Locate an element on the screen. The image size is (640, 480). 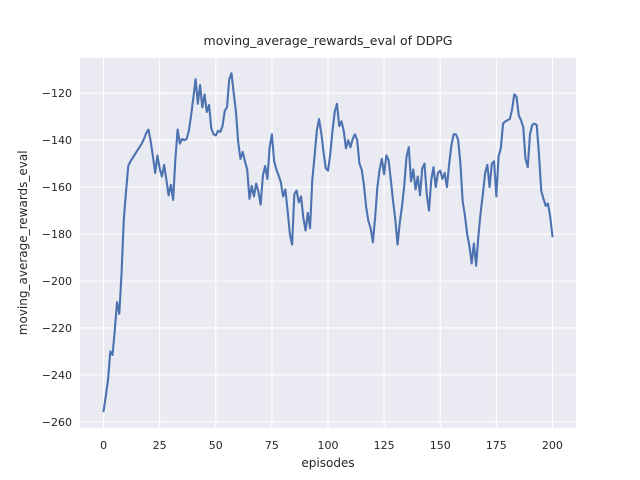
x-tick-labels: 0 25 50 75 100 125 150 175 200 is located at coordinates (331, 445).